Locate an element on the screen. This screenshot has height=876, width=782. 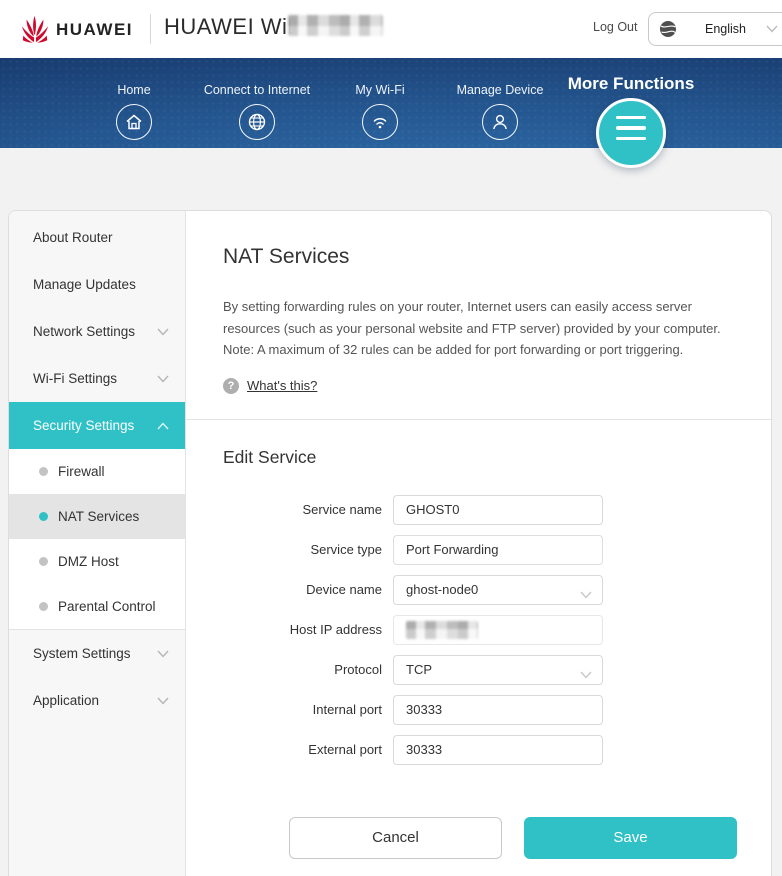
sidebar-item-manage-updates: Manage Updates is located at coordinates (97, 284).